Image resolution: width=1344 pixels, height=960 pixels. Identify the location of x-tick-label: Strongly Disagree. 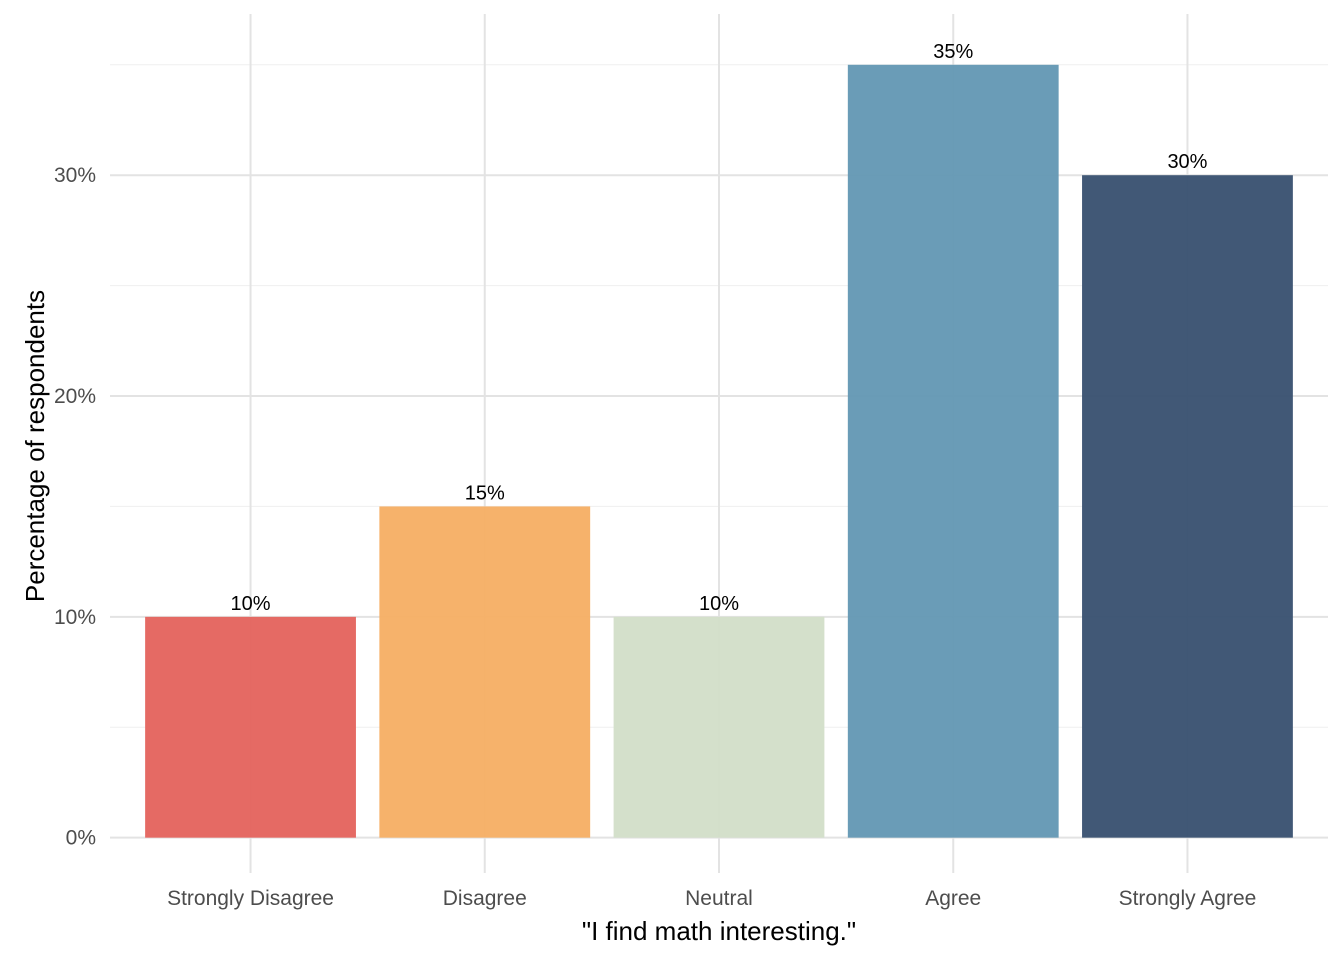
(250, 898).